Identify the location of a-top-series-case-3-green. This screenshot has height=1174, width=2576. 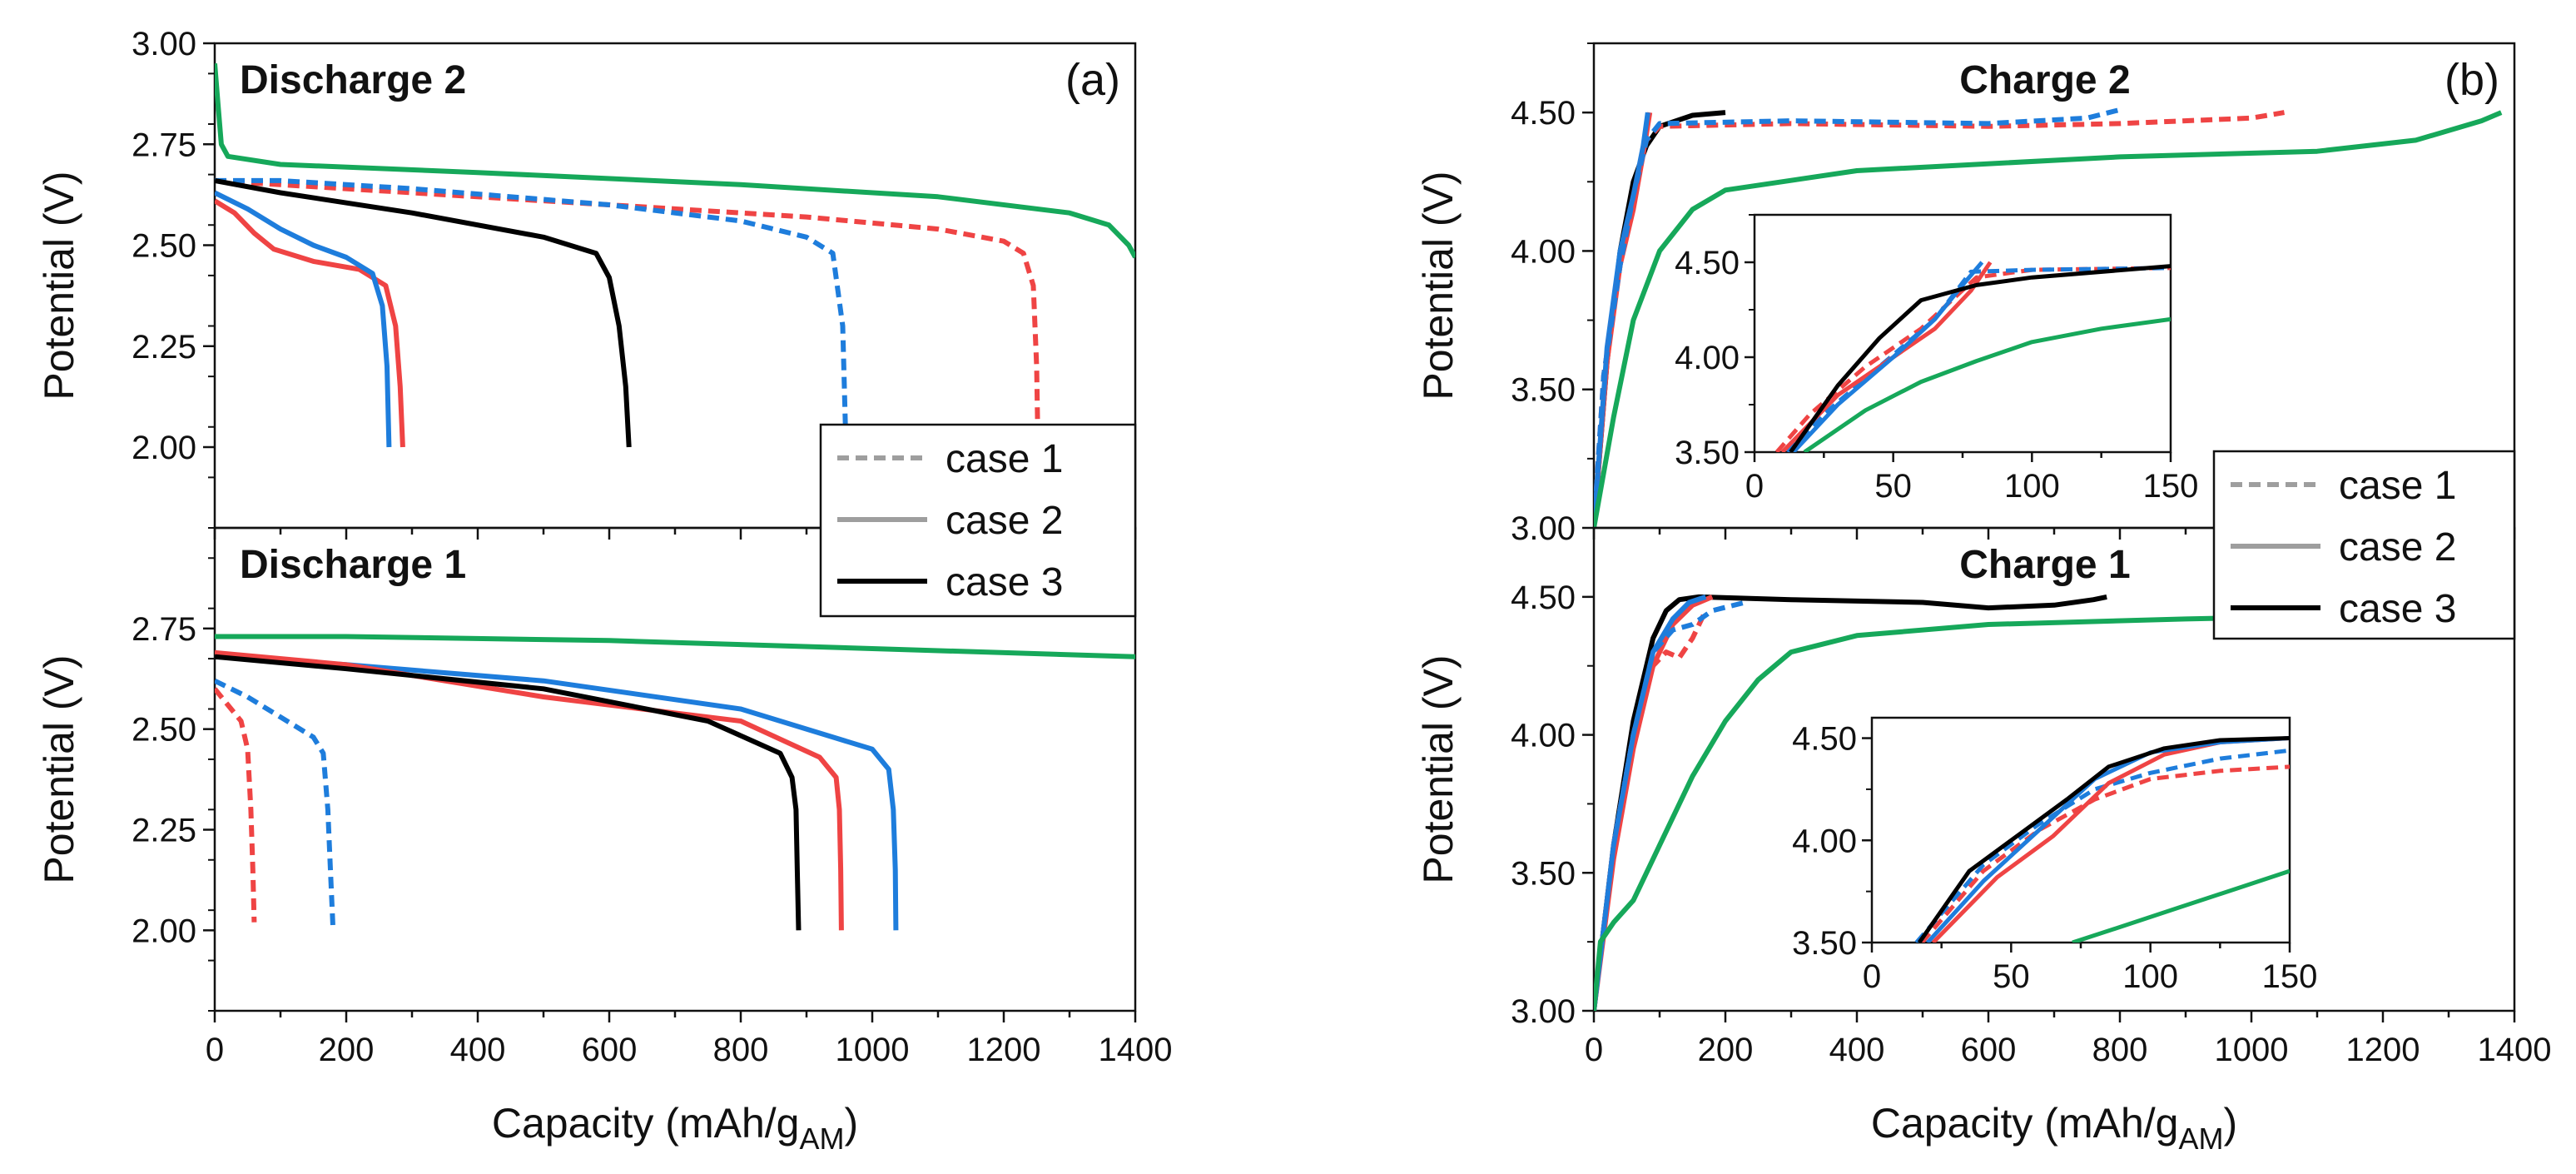
(675, 160).